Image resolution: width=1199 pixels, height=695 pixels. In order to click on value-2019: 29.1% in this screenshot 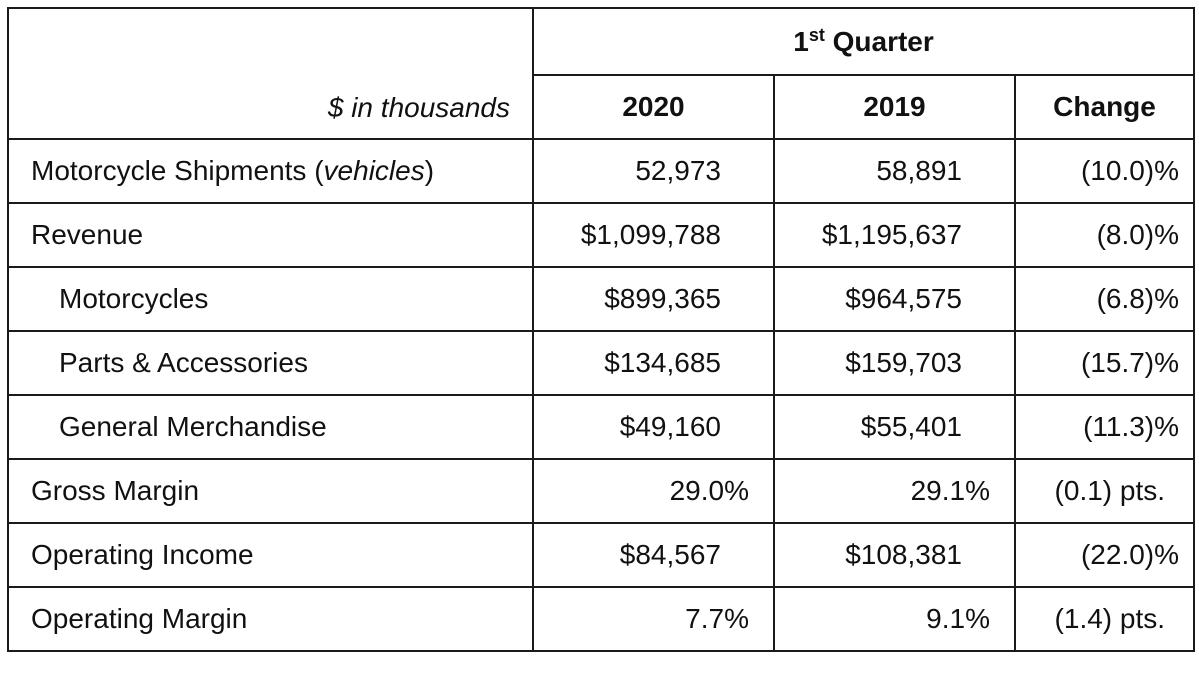, I will do `click(894, 491)`.